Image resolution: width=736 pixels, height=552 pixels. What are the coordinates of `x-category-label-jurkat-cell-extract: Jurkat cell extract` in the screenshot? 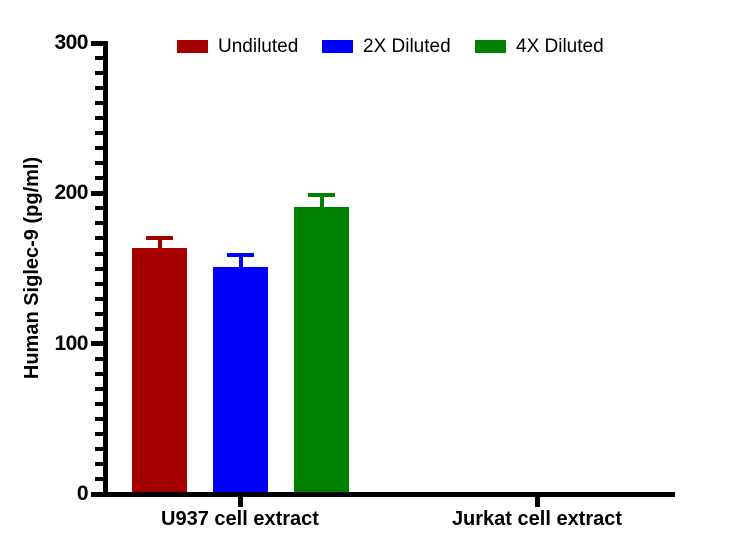 It's located at (537, 519).